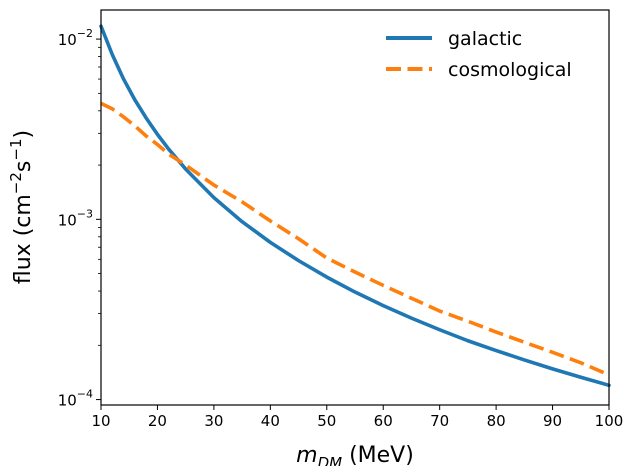 The height and width of the screenshot is (466, 628). What do you see at coordinates (552, 421) in the screenshot?
I see `x-tick-label: 90` at bounding box center [552, 421].